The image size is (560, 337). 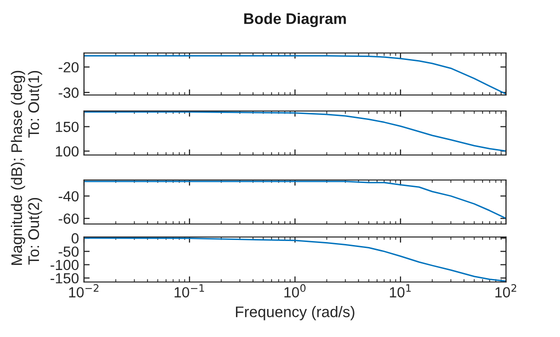 I want to click on text: Magnitude (dB); Phase (deg), so click(x=18, y=167).